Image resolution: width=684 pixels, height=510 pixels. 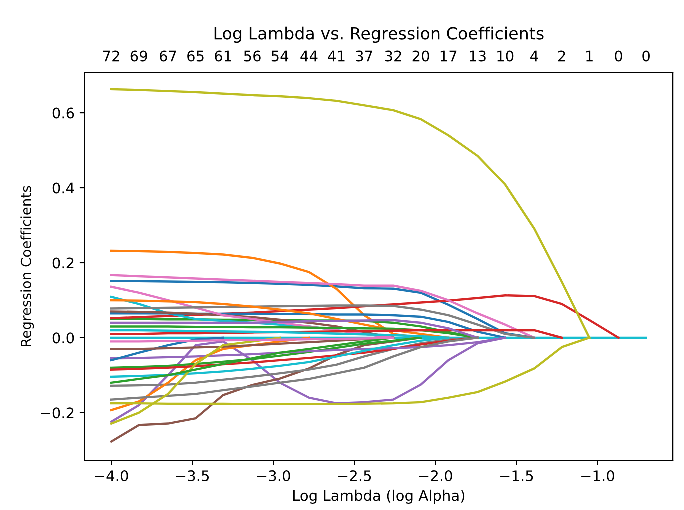 I want to click on x-tick-label: −3.5, so click(x=193, y=476).